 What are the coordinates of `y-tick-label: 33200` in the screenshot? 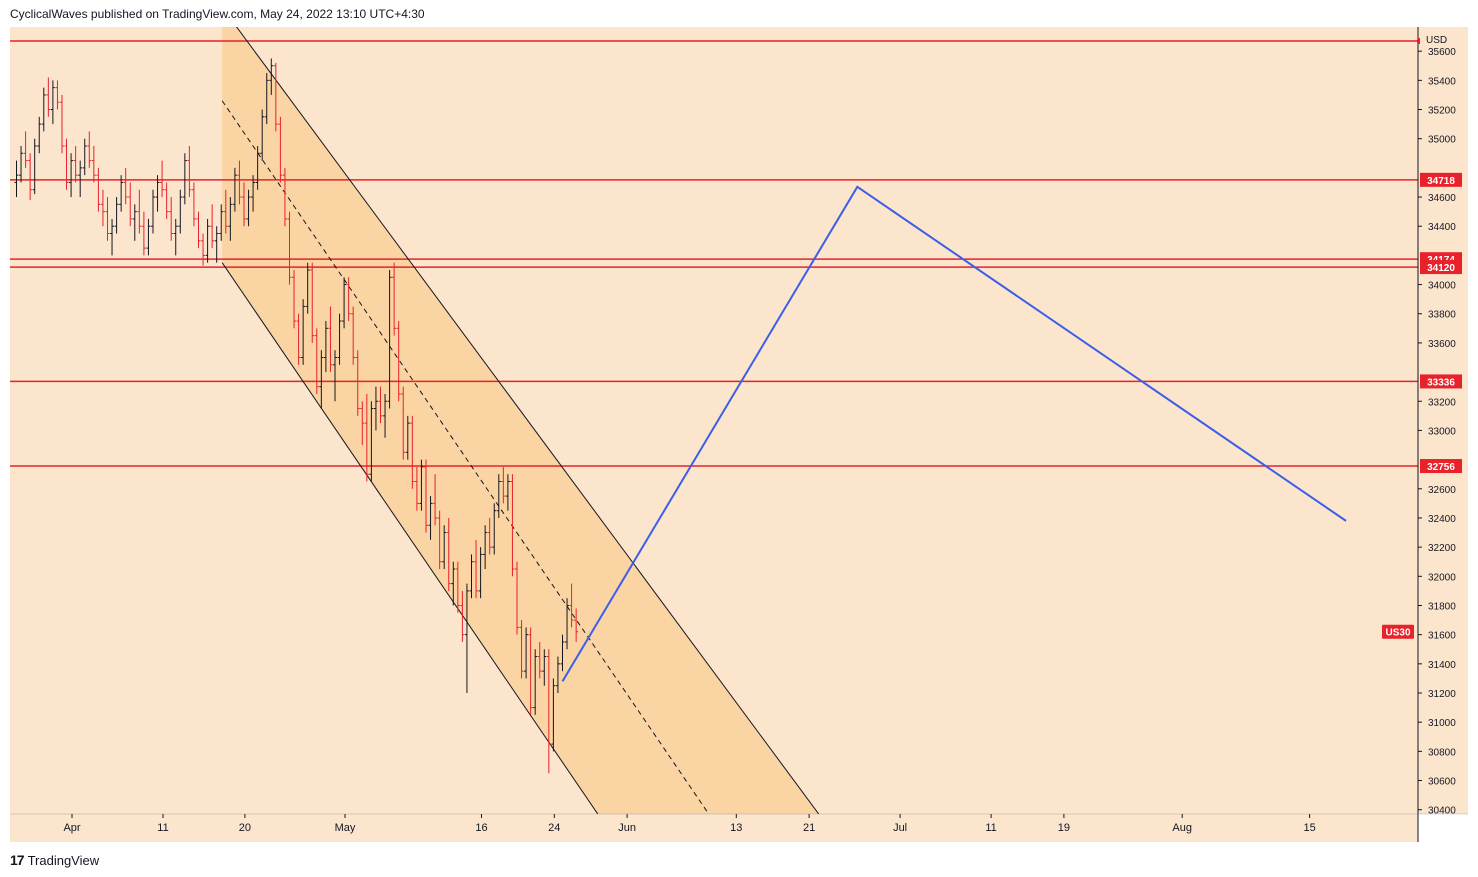 It's located at (1442, 402).